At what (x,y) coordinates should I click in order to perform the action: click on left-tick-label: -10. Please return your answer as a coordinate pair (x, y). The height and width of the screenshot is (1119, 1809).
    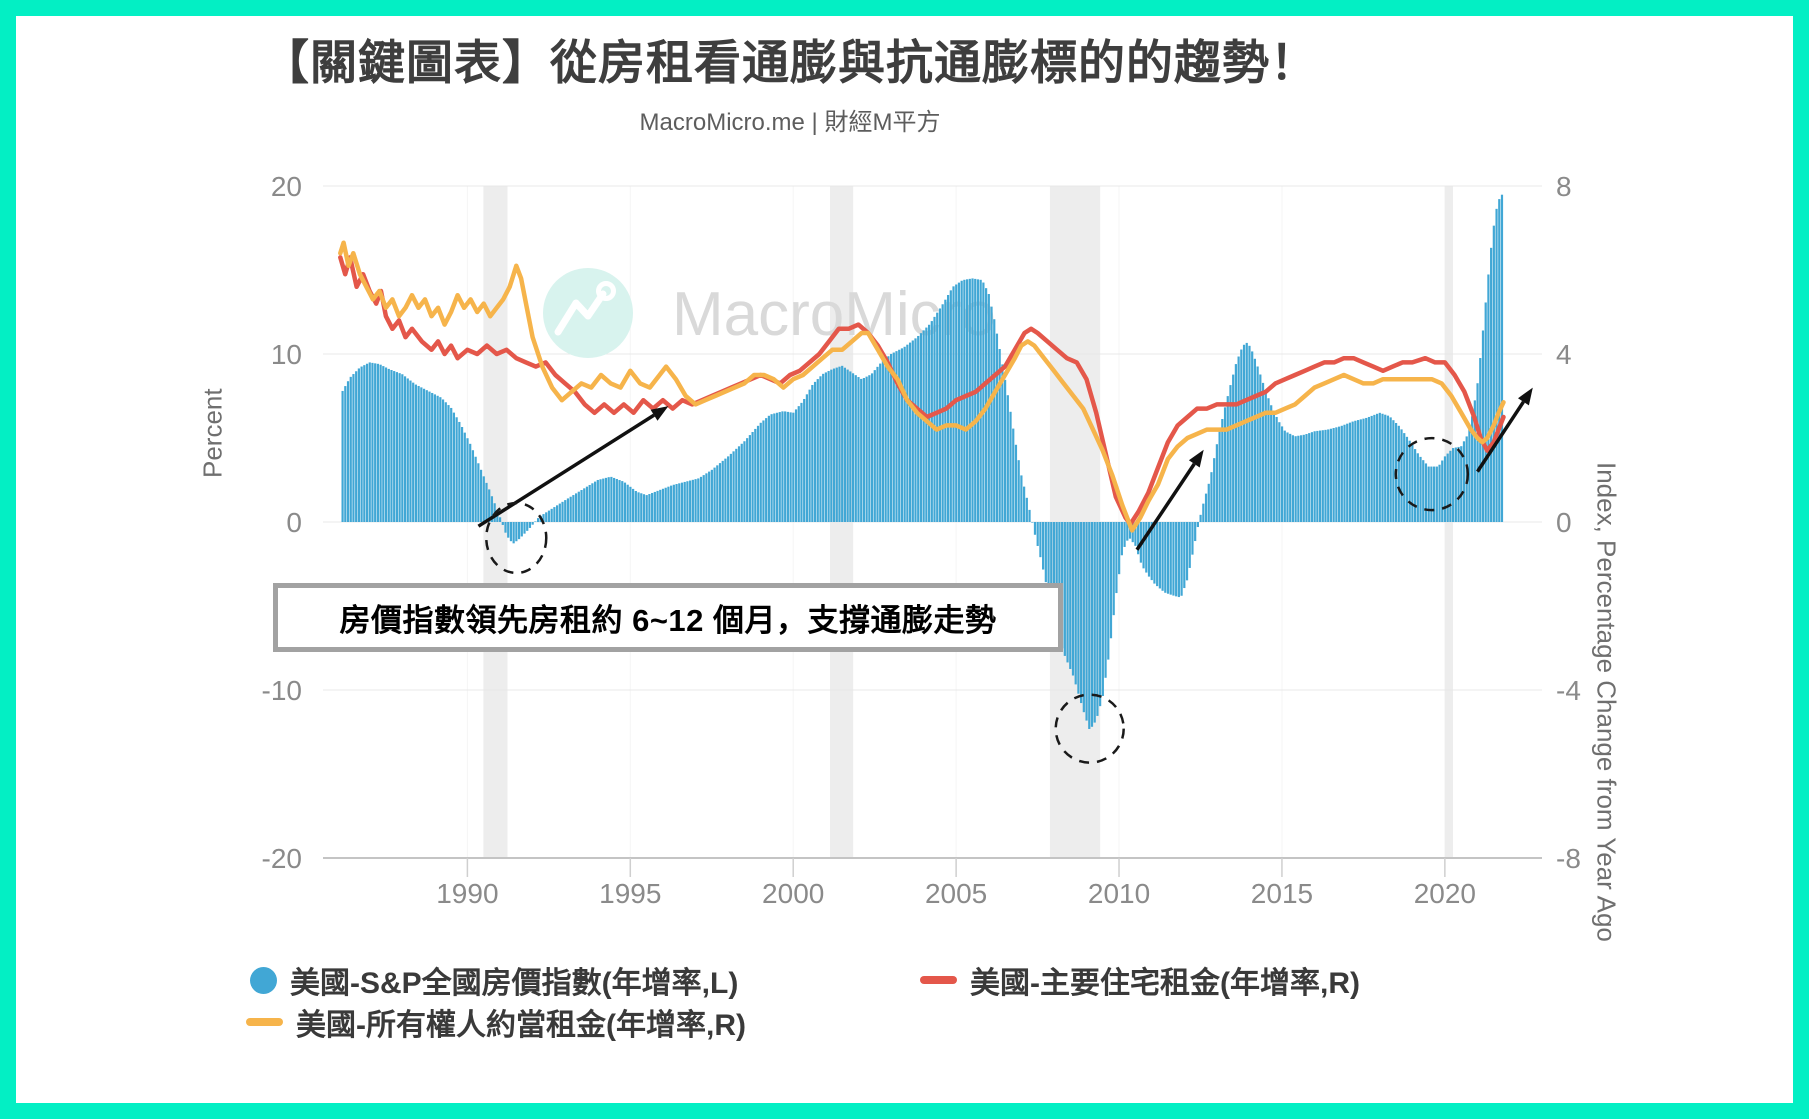
    Looking at the image, I should click on (282, 690).